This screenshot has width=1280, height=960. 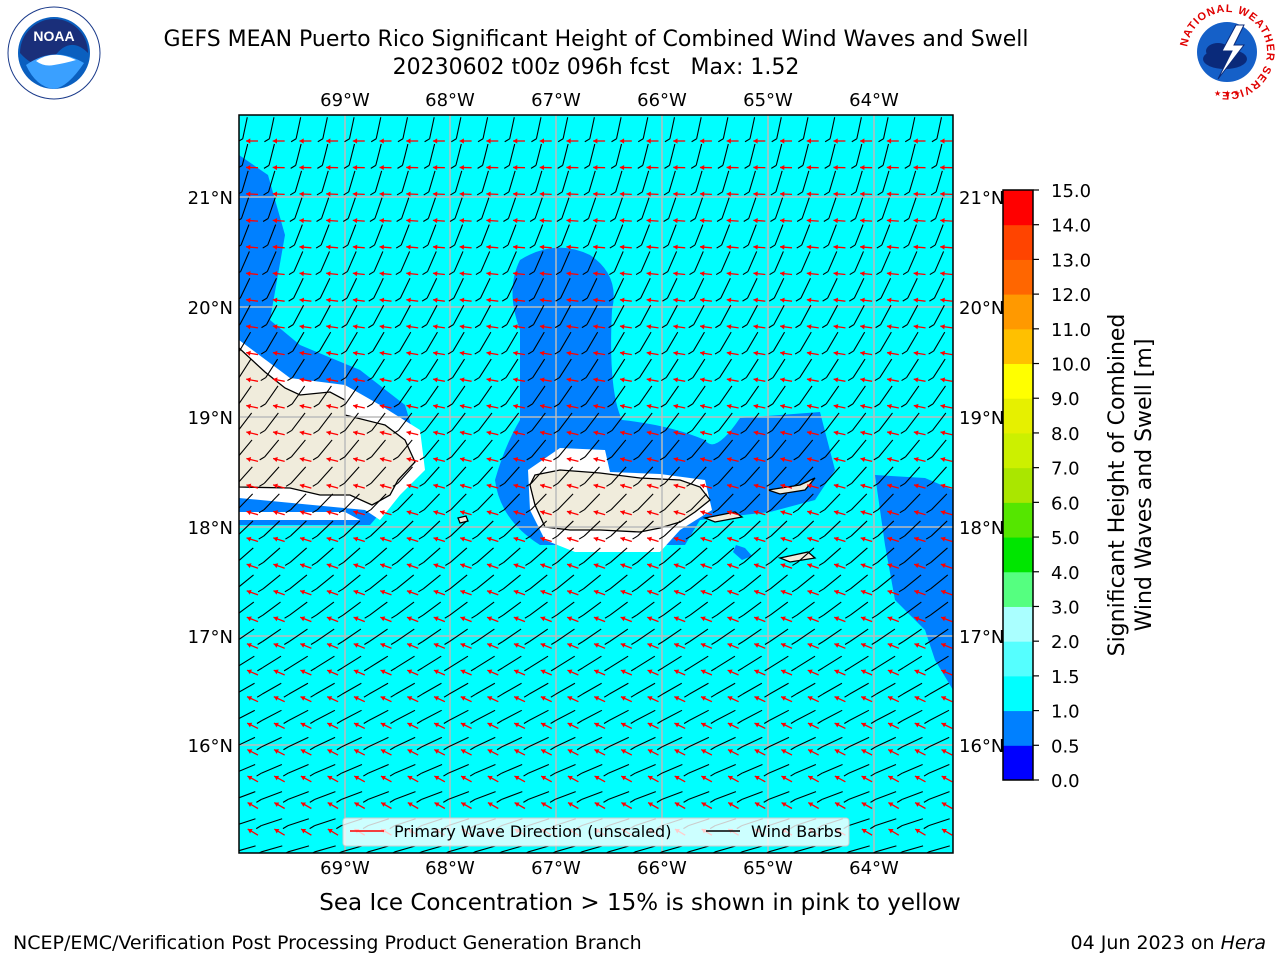 What do you see at coordinates (1071, 260) in the screenshot?
I see `colorbar-tick-label: 13.0` at bounding box center [1071, 260].